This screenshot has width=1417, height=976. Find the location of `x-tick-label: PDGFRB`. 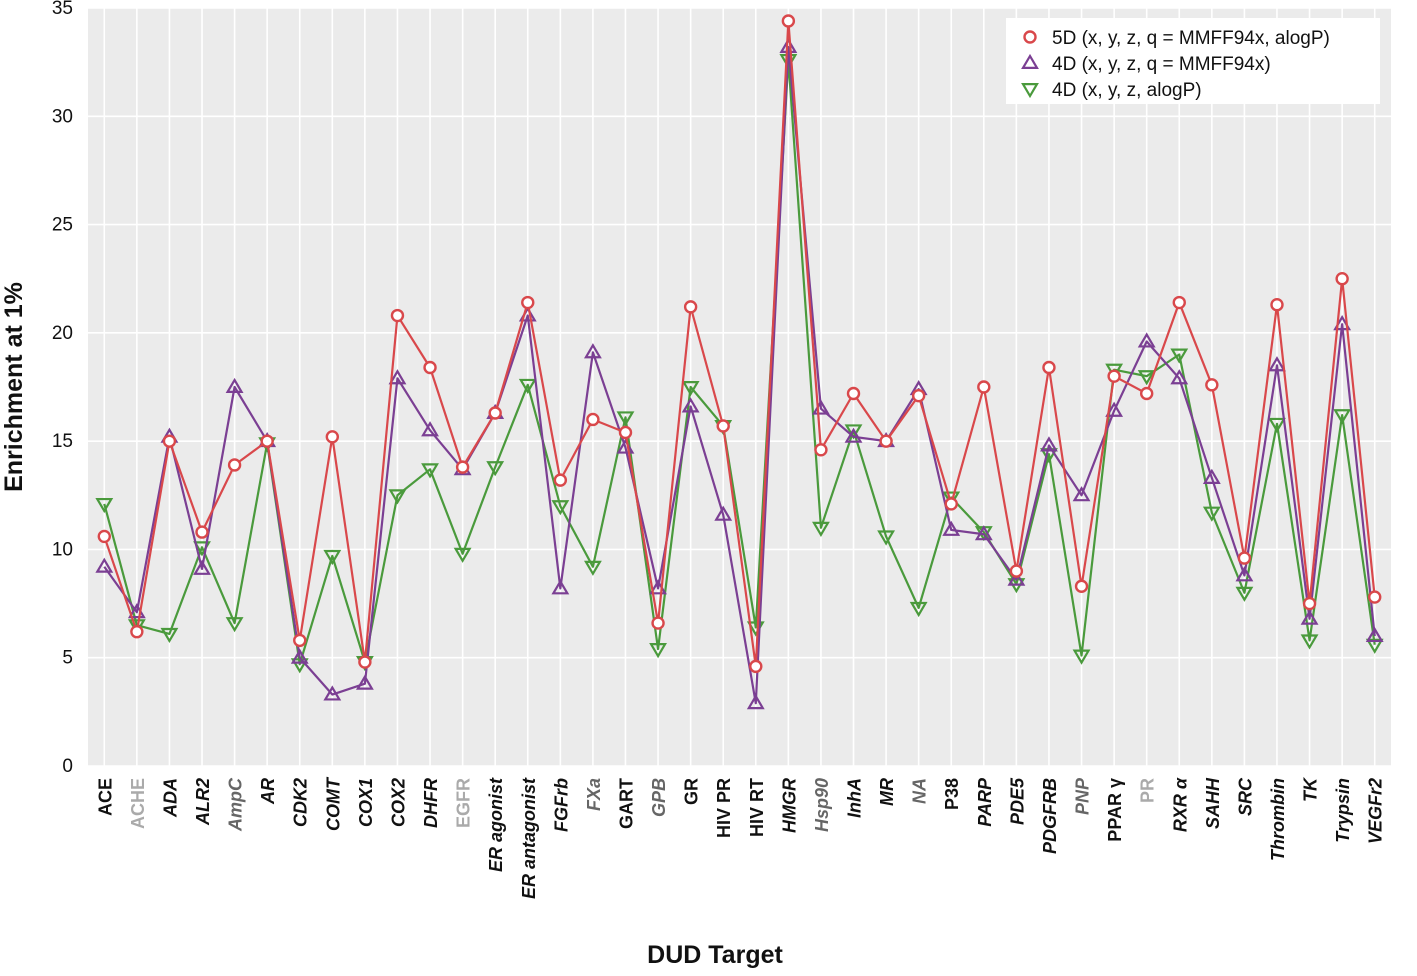

x-tick-label: PDGFRB is located at coordinates (1050, 816).